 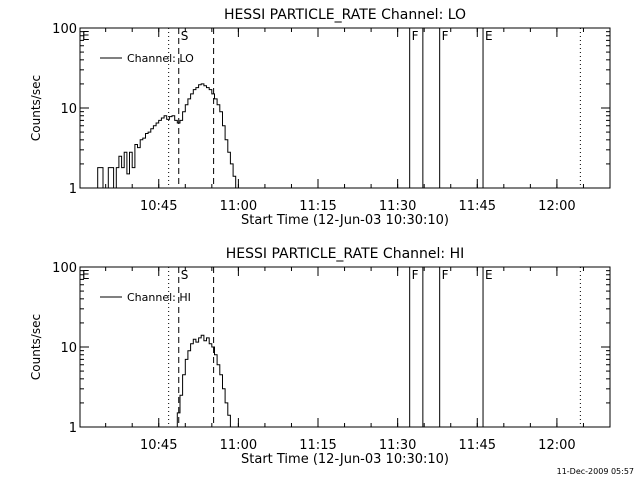 I want to click on legend-label: Channel: HI, so click(x=159, y=297).